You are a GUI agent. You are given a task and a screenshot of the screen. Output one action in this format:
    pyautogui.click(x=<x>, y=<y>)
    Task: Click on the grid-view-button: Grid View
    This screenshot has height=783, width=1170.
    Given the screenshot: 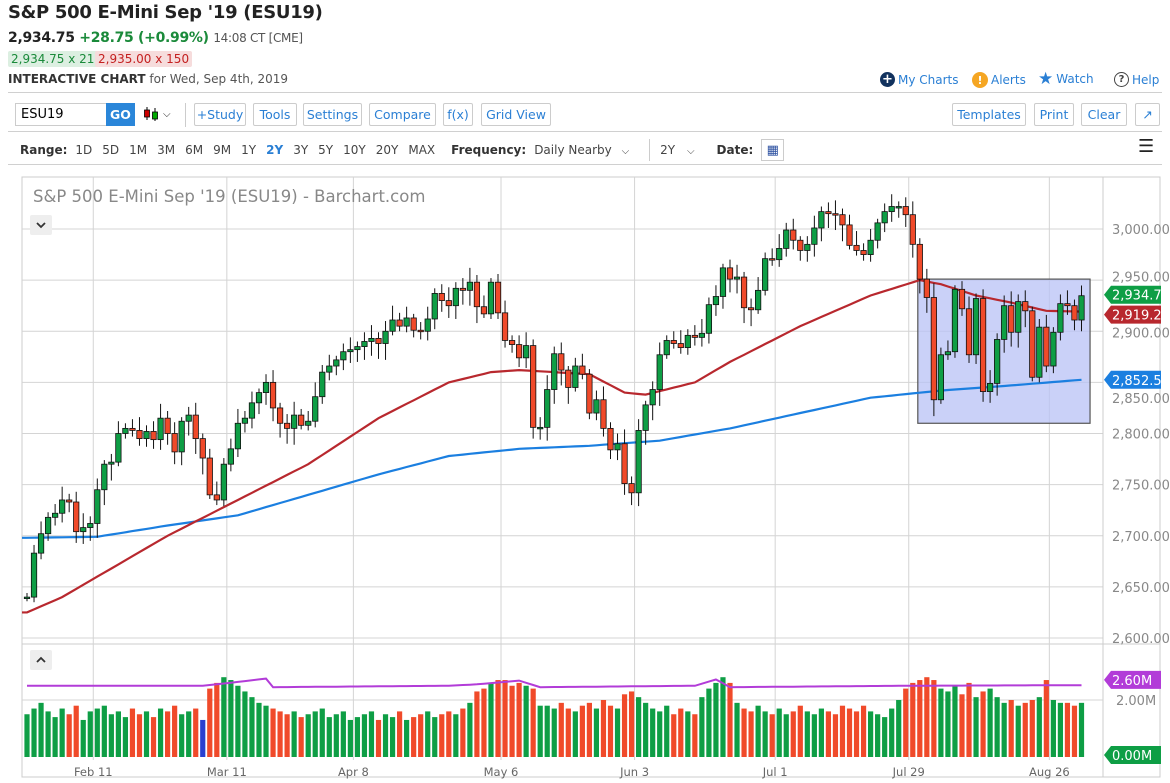 What is the action you would take?
    pyautogui.click(x=516, y=114)
    